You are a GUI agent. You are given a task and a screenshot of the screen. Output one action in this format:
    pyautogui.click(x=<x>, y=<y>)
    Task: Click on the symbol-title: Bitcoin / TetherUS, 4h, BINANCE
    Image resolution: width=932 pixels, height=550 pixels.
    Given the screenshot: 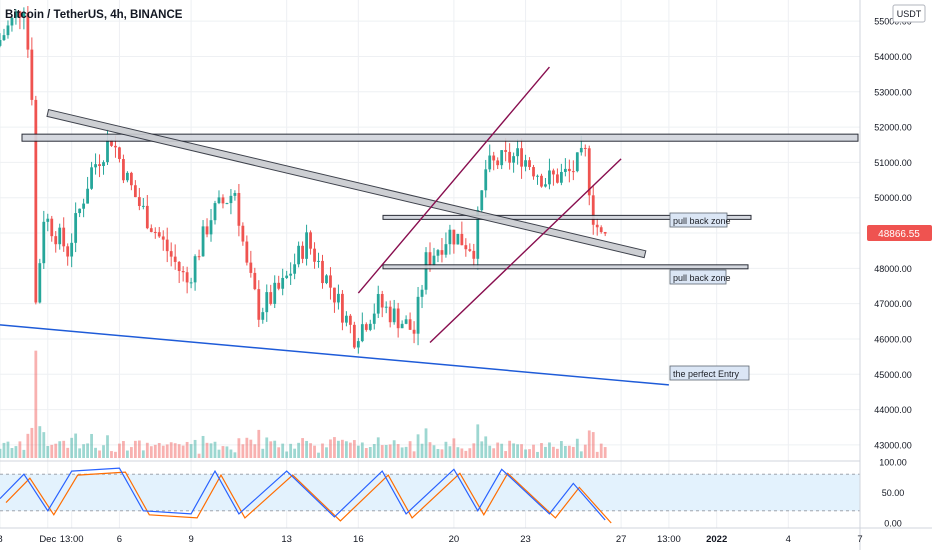 What is the action you would take?
    pyautogui.click(x=94, y=15)
    